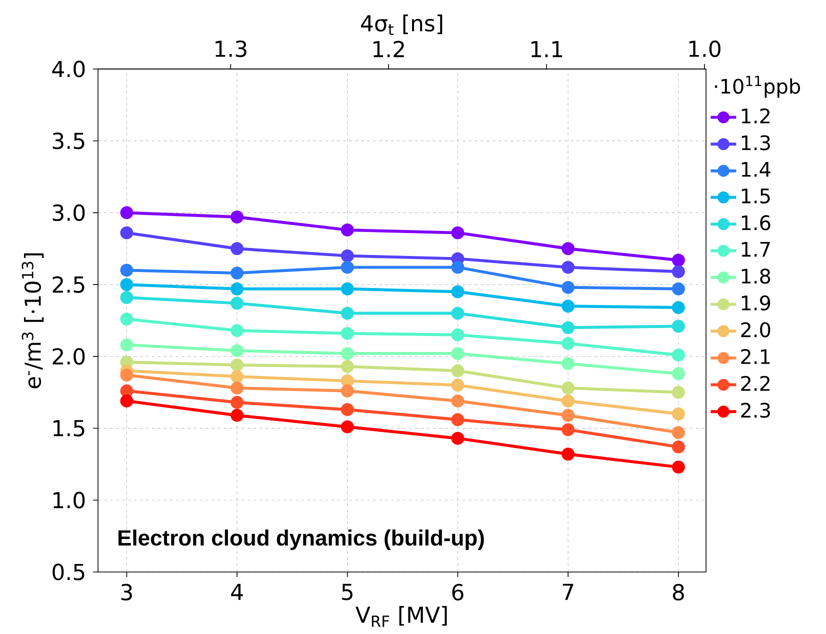 The height and width of the screenshot is (634, 826). Describe the element at coordinates (401, 24) in the screenshot. I see `x2-axis-title: 4σ$_{t}$ [ns]` at that location.